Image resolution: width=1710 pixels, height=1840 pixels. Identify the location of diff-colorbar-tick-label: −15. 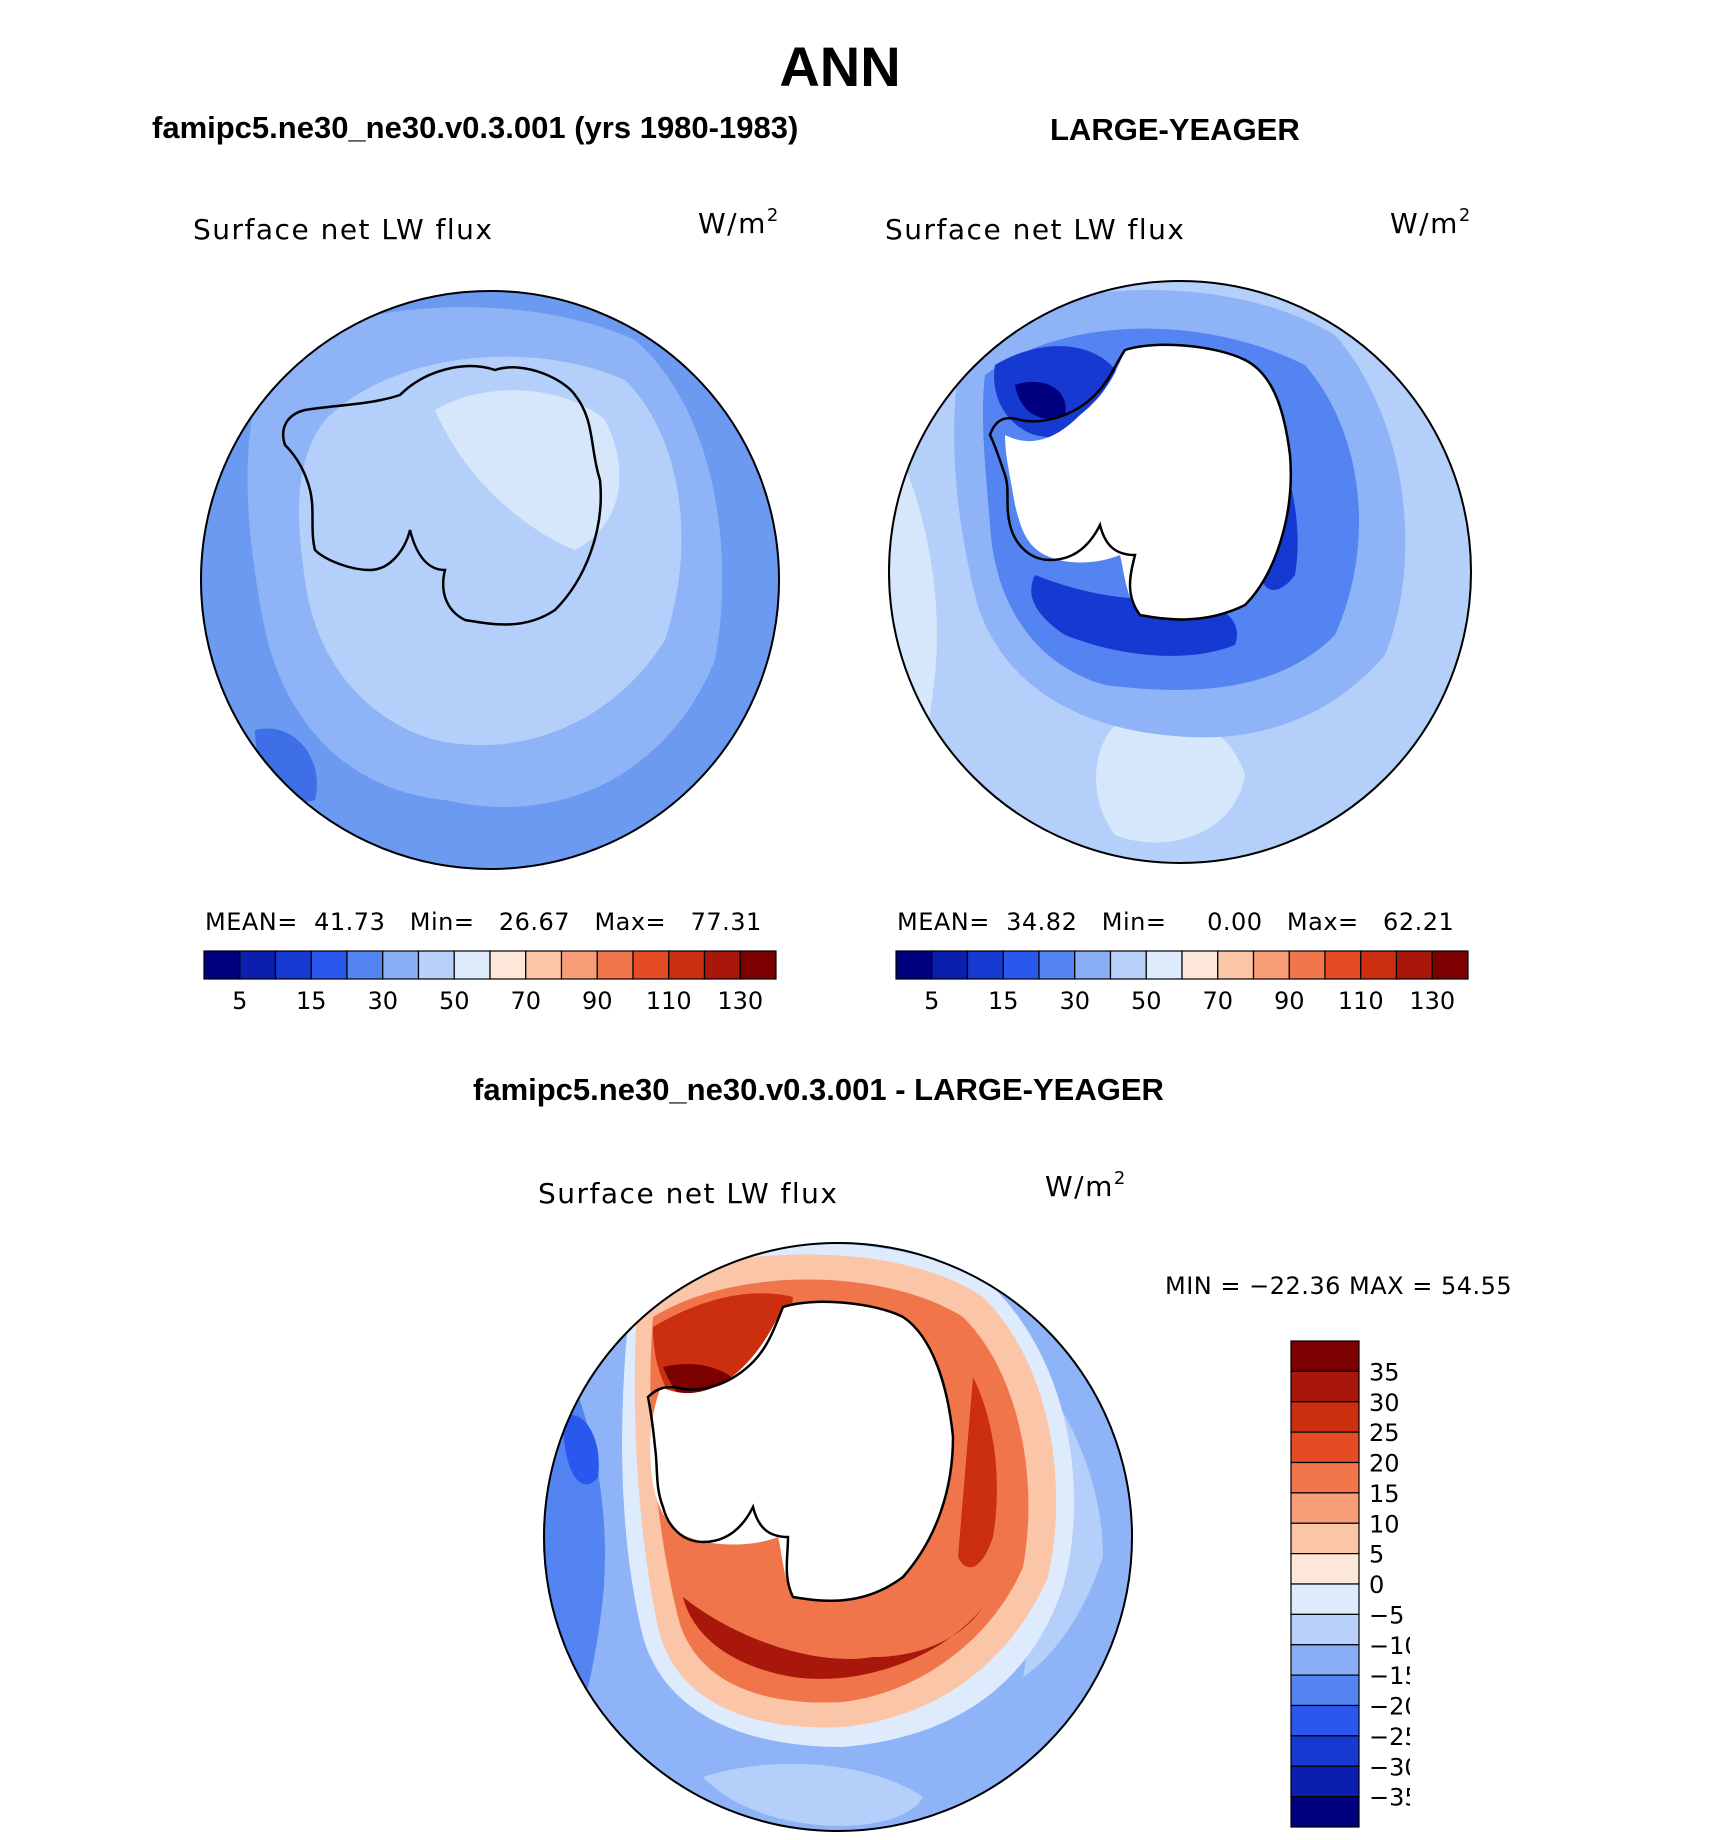
(1389, 1676).